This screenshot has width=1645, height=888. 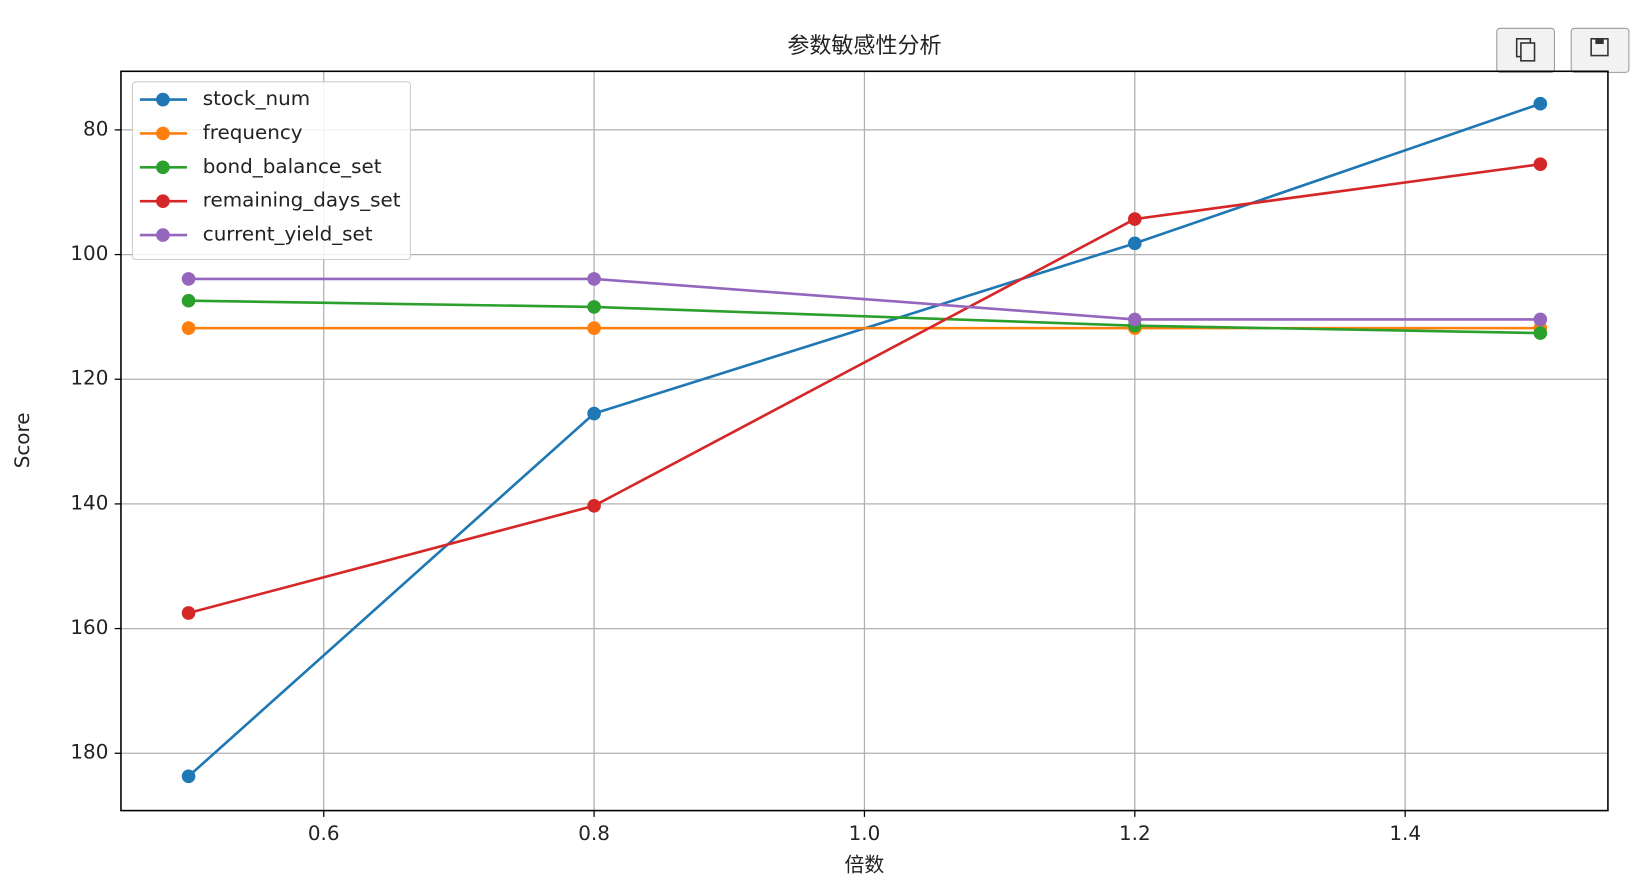 What do you see at coordinates (89, 378) in the screenshot?
I see `y-tick-label: 120` at bounding box center [89, 378].